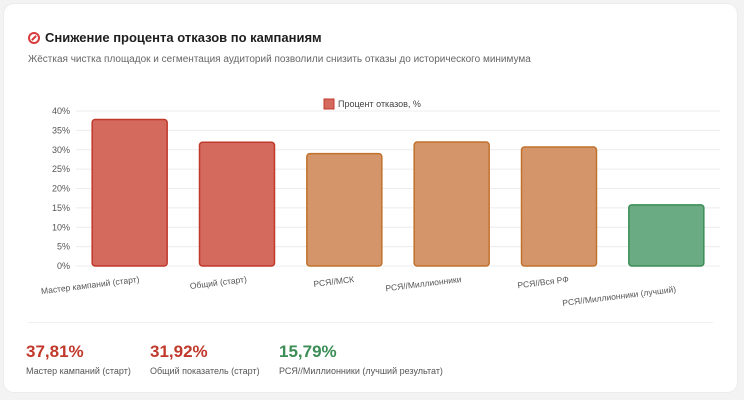 This screenshot has height=400, width=744. What do you see at coordinates (61, 169) in the screenshot?
I see `y-tick-label: 25%` at bounding box center [61, 169].